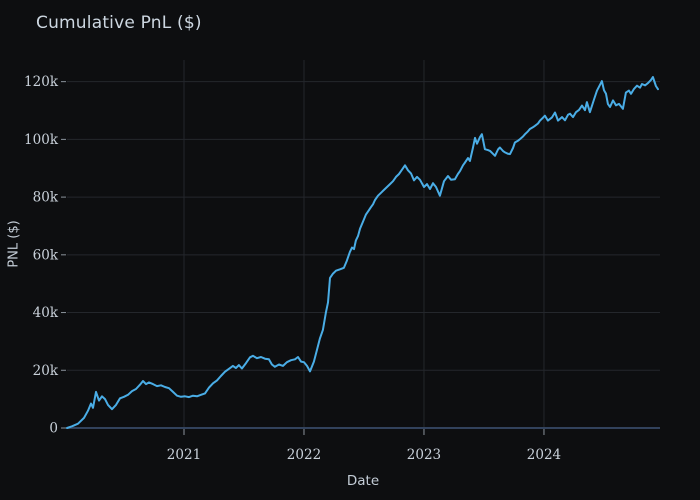 Image resolution: width=700 pixels, height=500 pixels. Describe the element at coordinates (46, 371) in the screenshot. I see `y-tick-label: 20k` at that location.